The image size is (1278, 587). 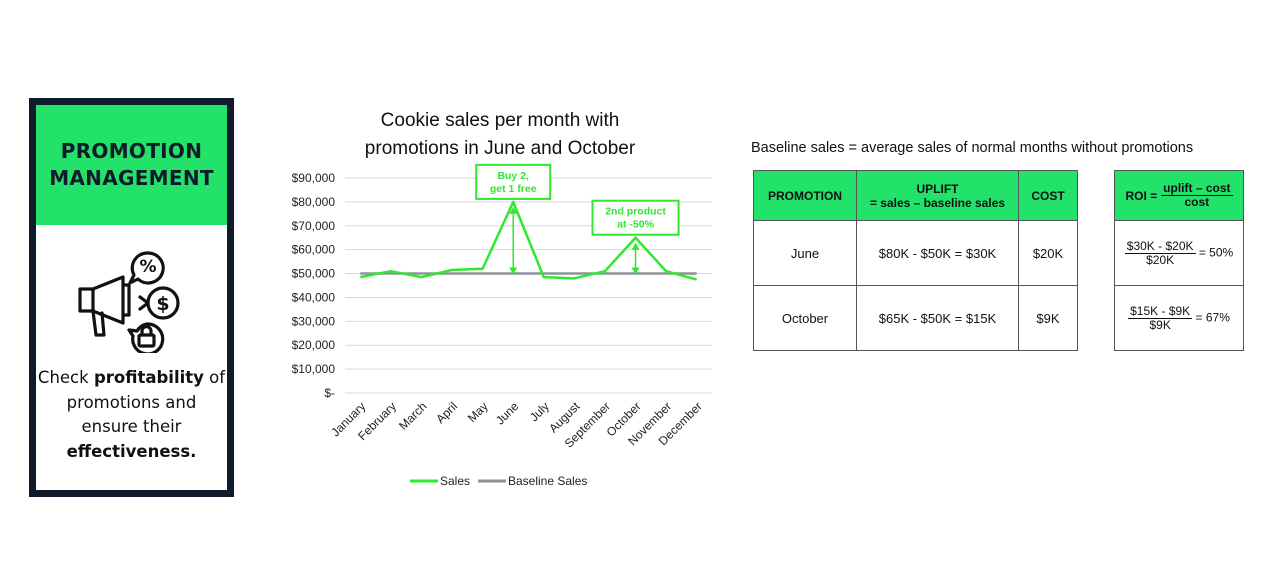 I want to click on x-tick-label: June, so click(x=507, y=413).